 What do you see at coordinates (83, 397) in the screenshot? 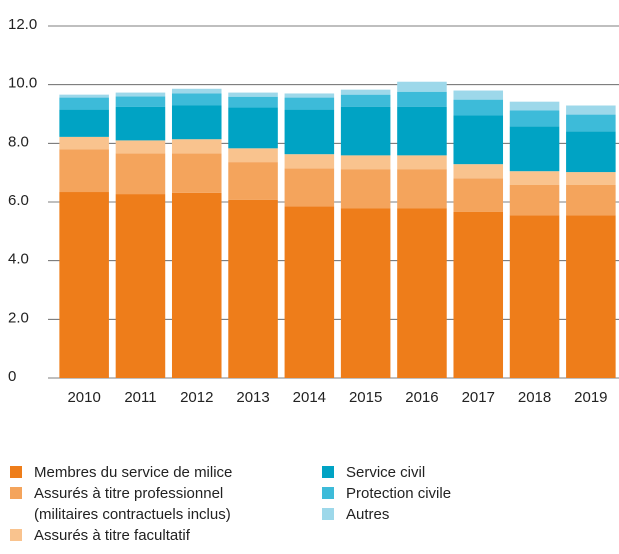
I see `x-tick-label: 2010` at bounding box center [83, 397].